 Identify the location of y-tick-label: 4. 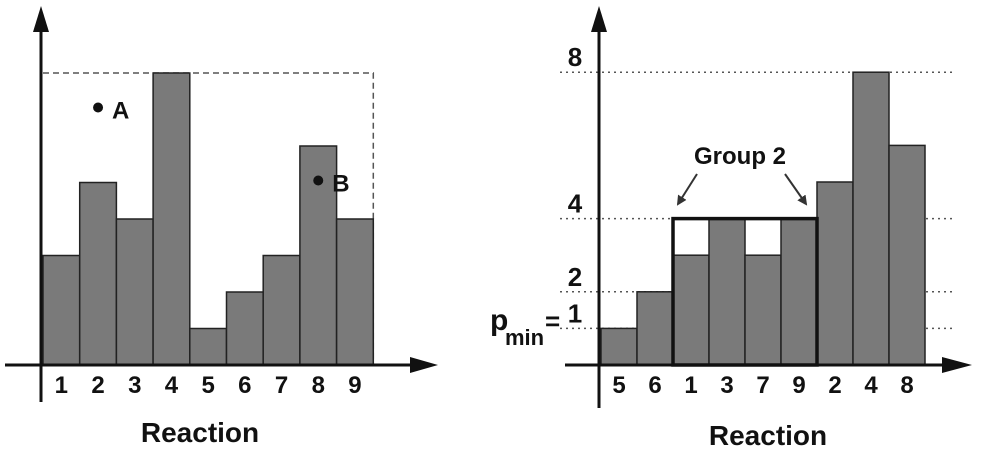
(575, 204).